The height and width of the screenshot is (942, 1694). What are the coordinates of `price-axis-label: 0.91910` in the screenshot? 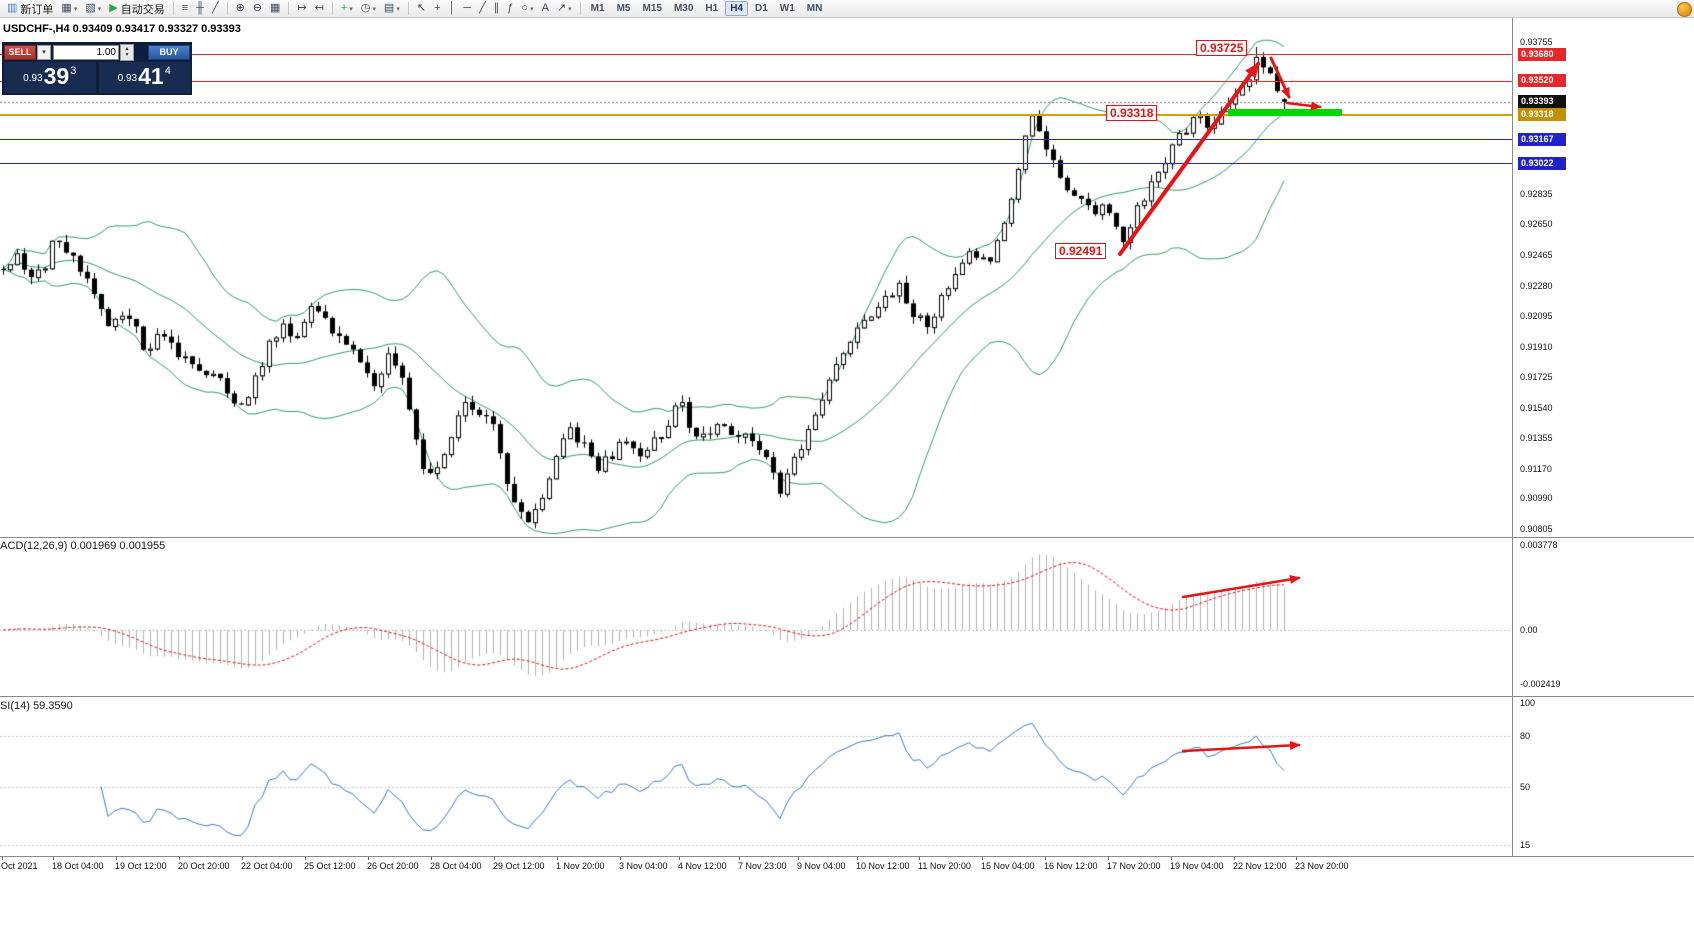 It's located at (1536, 346).